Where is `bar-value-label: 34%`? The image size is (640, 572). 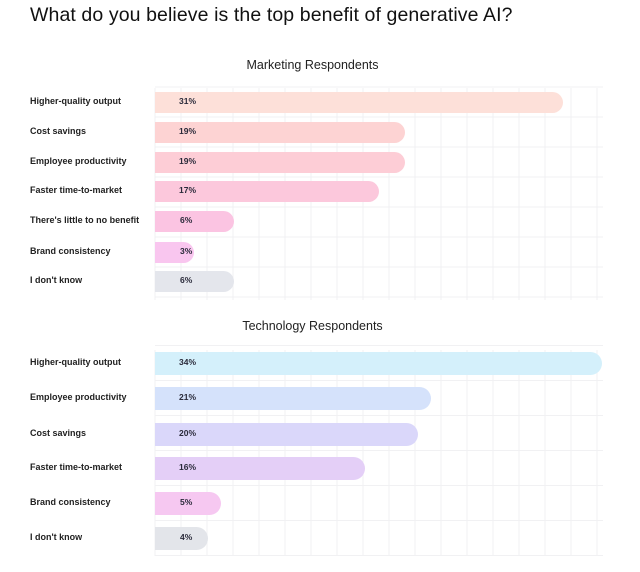 bar-value-label: 34% is located at coordinates (188, 362).